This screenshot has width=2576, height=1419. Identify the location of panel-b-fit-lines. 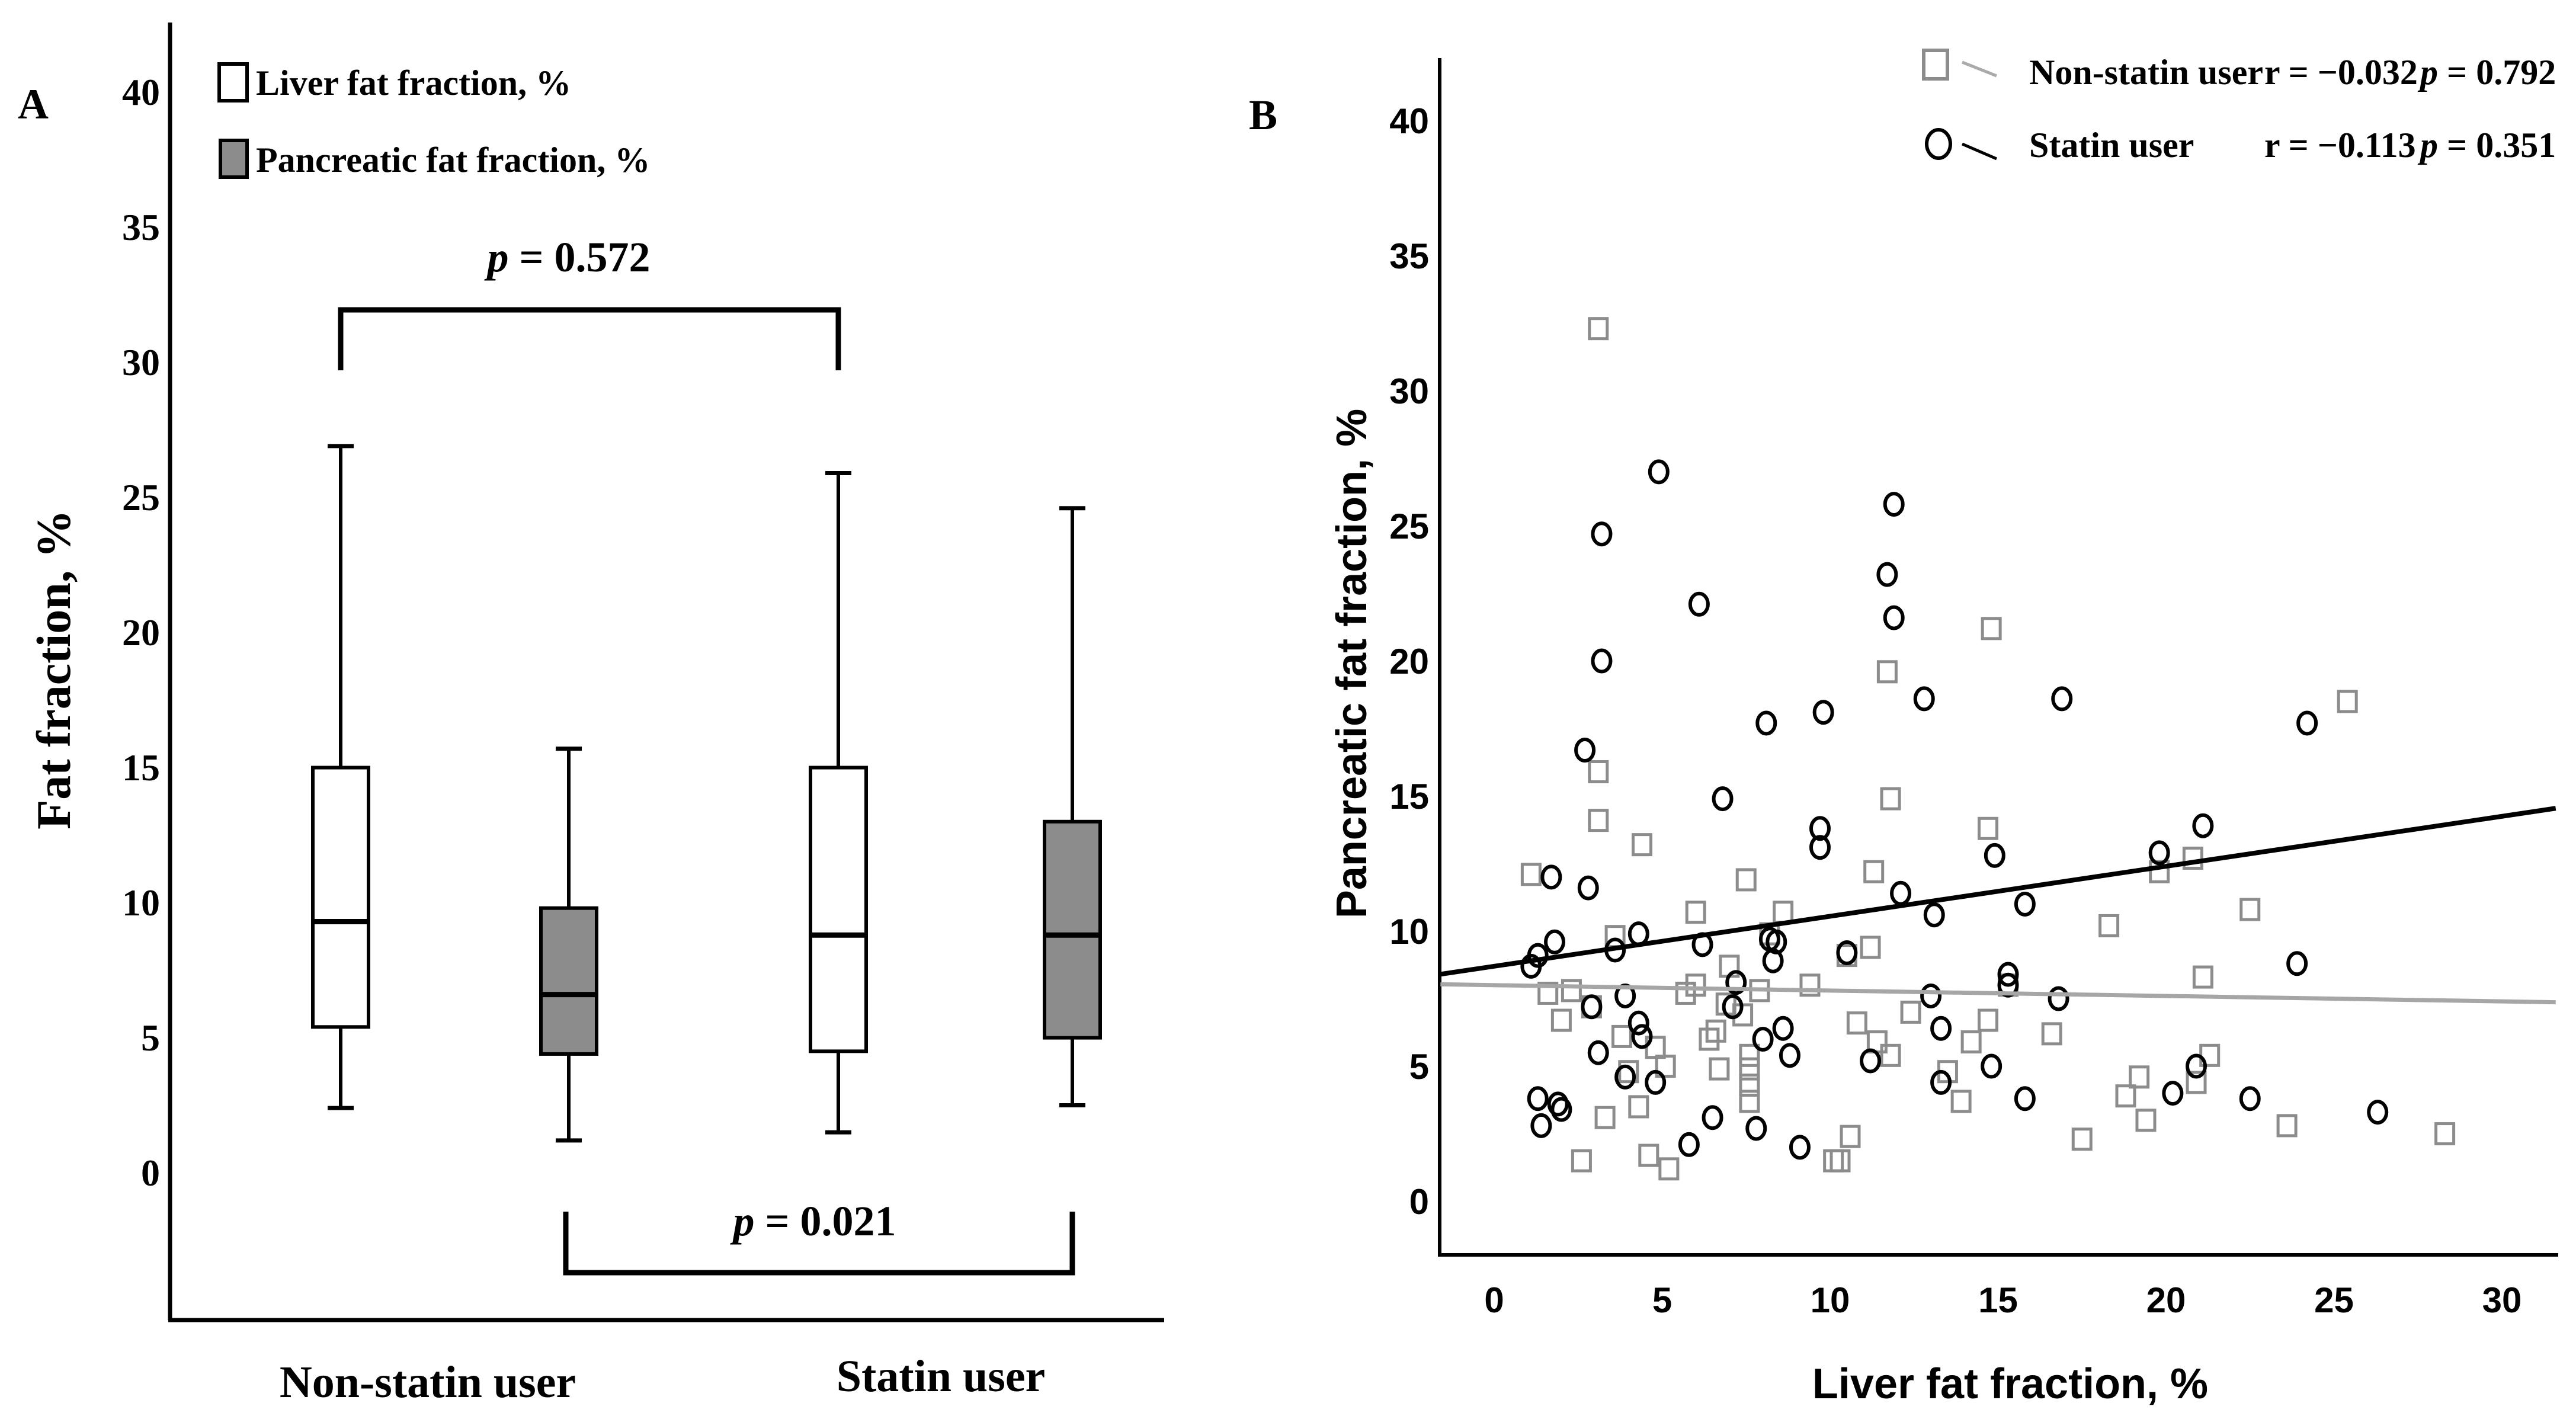
(1998, 906).